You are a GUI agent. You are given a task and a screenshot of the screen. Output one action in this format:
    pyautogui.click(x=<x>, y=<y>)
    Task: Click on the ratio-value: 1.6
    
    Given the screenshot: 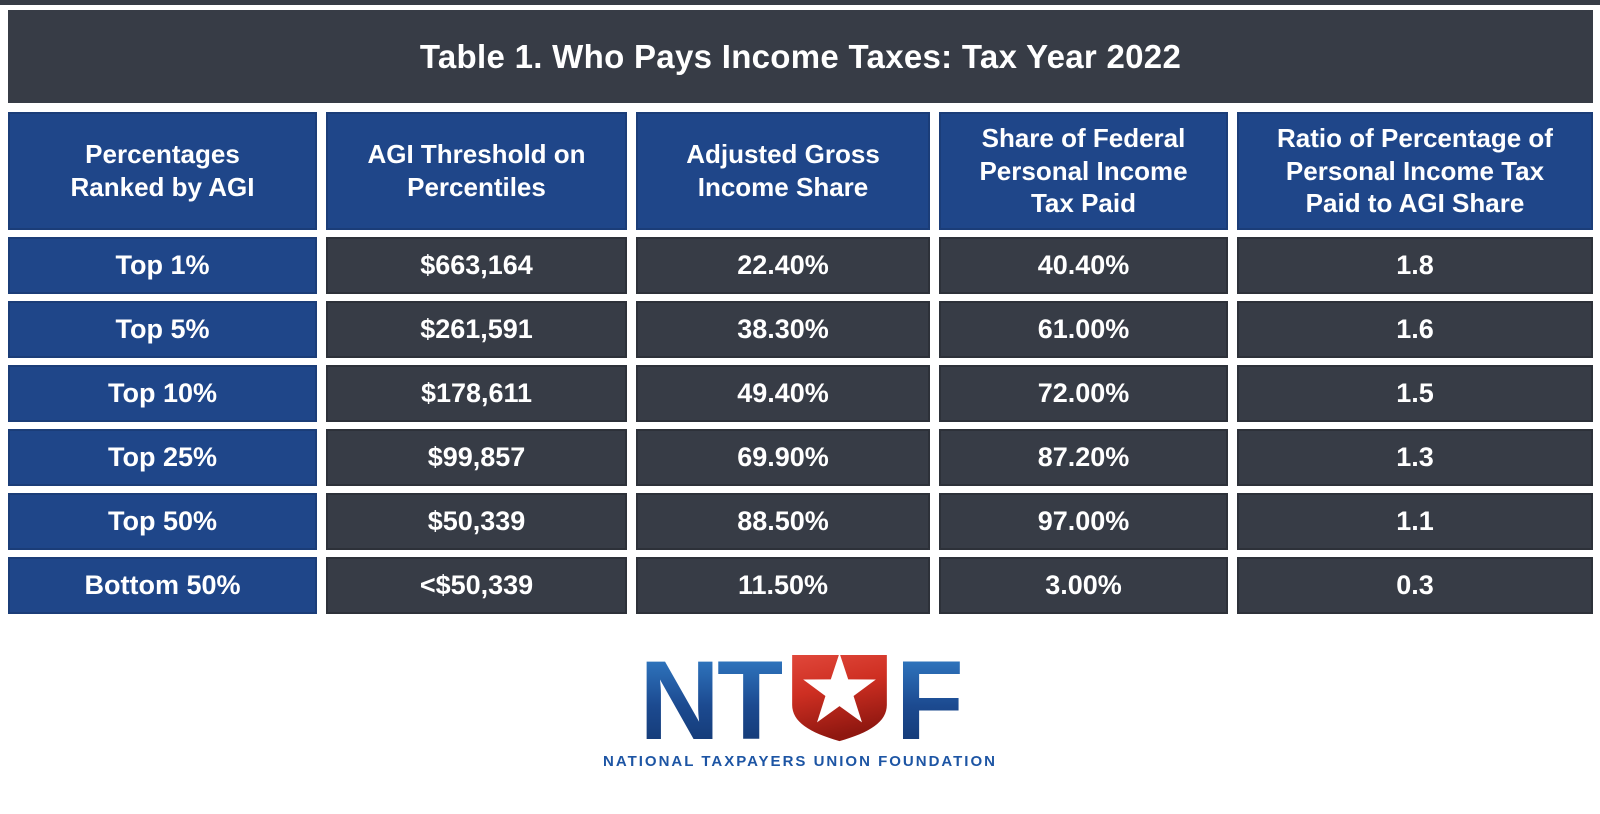 What is the action you would take?
    pyautogui.click(x=1415, y=329)
    